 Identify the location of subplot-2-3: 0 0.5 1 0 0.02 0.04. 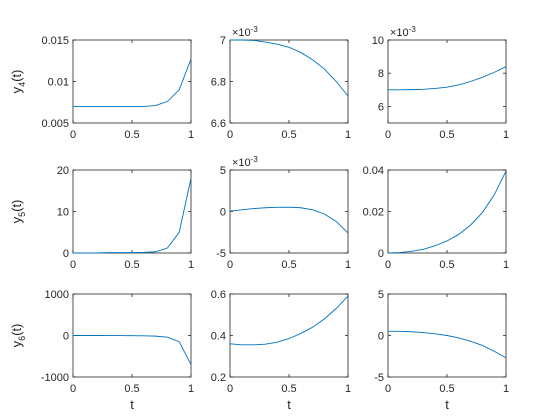
(436, 218).